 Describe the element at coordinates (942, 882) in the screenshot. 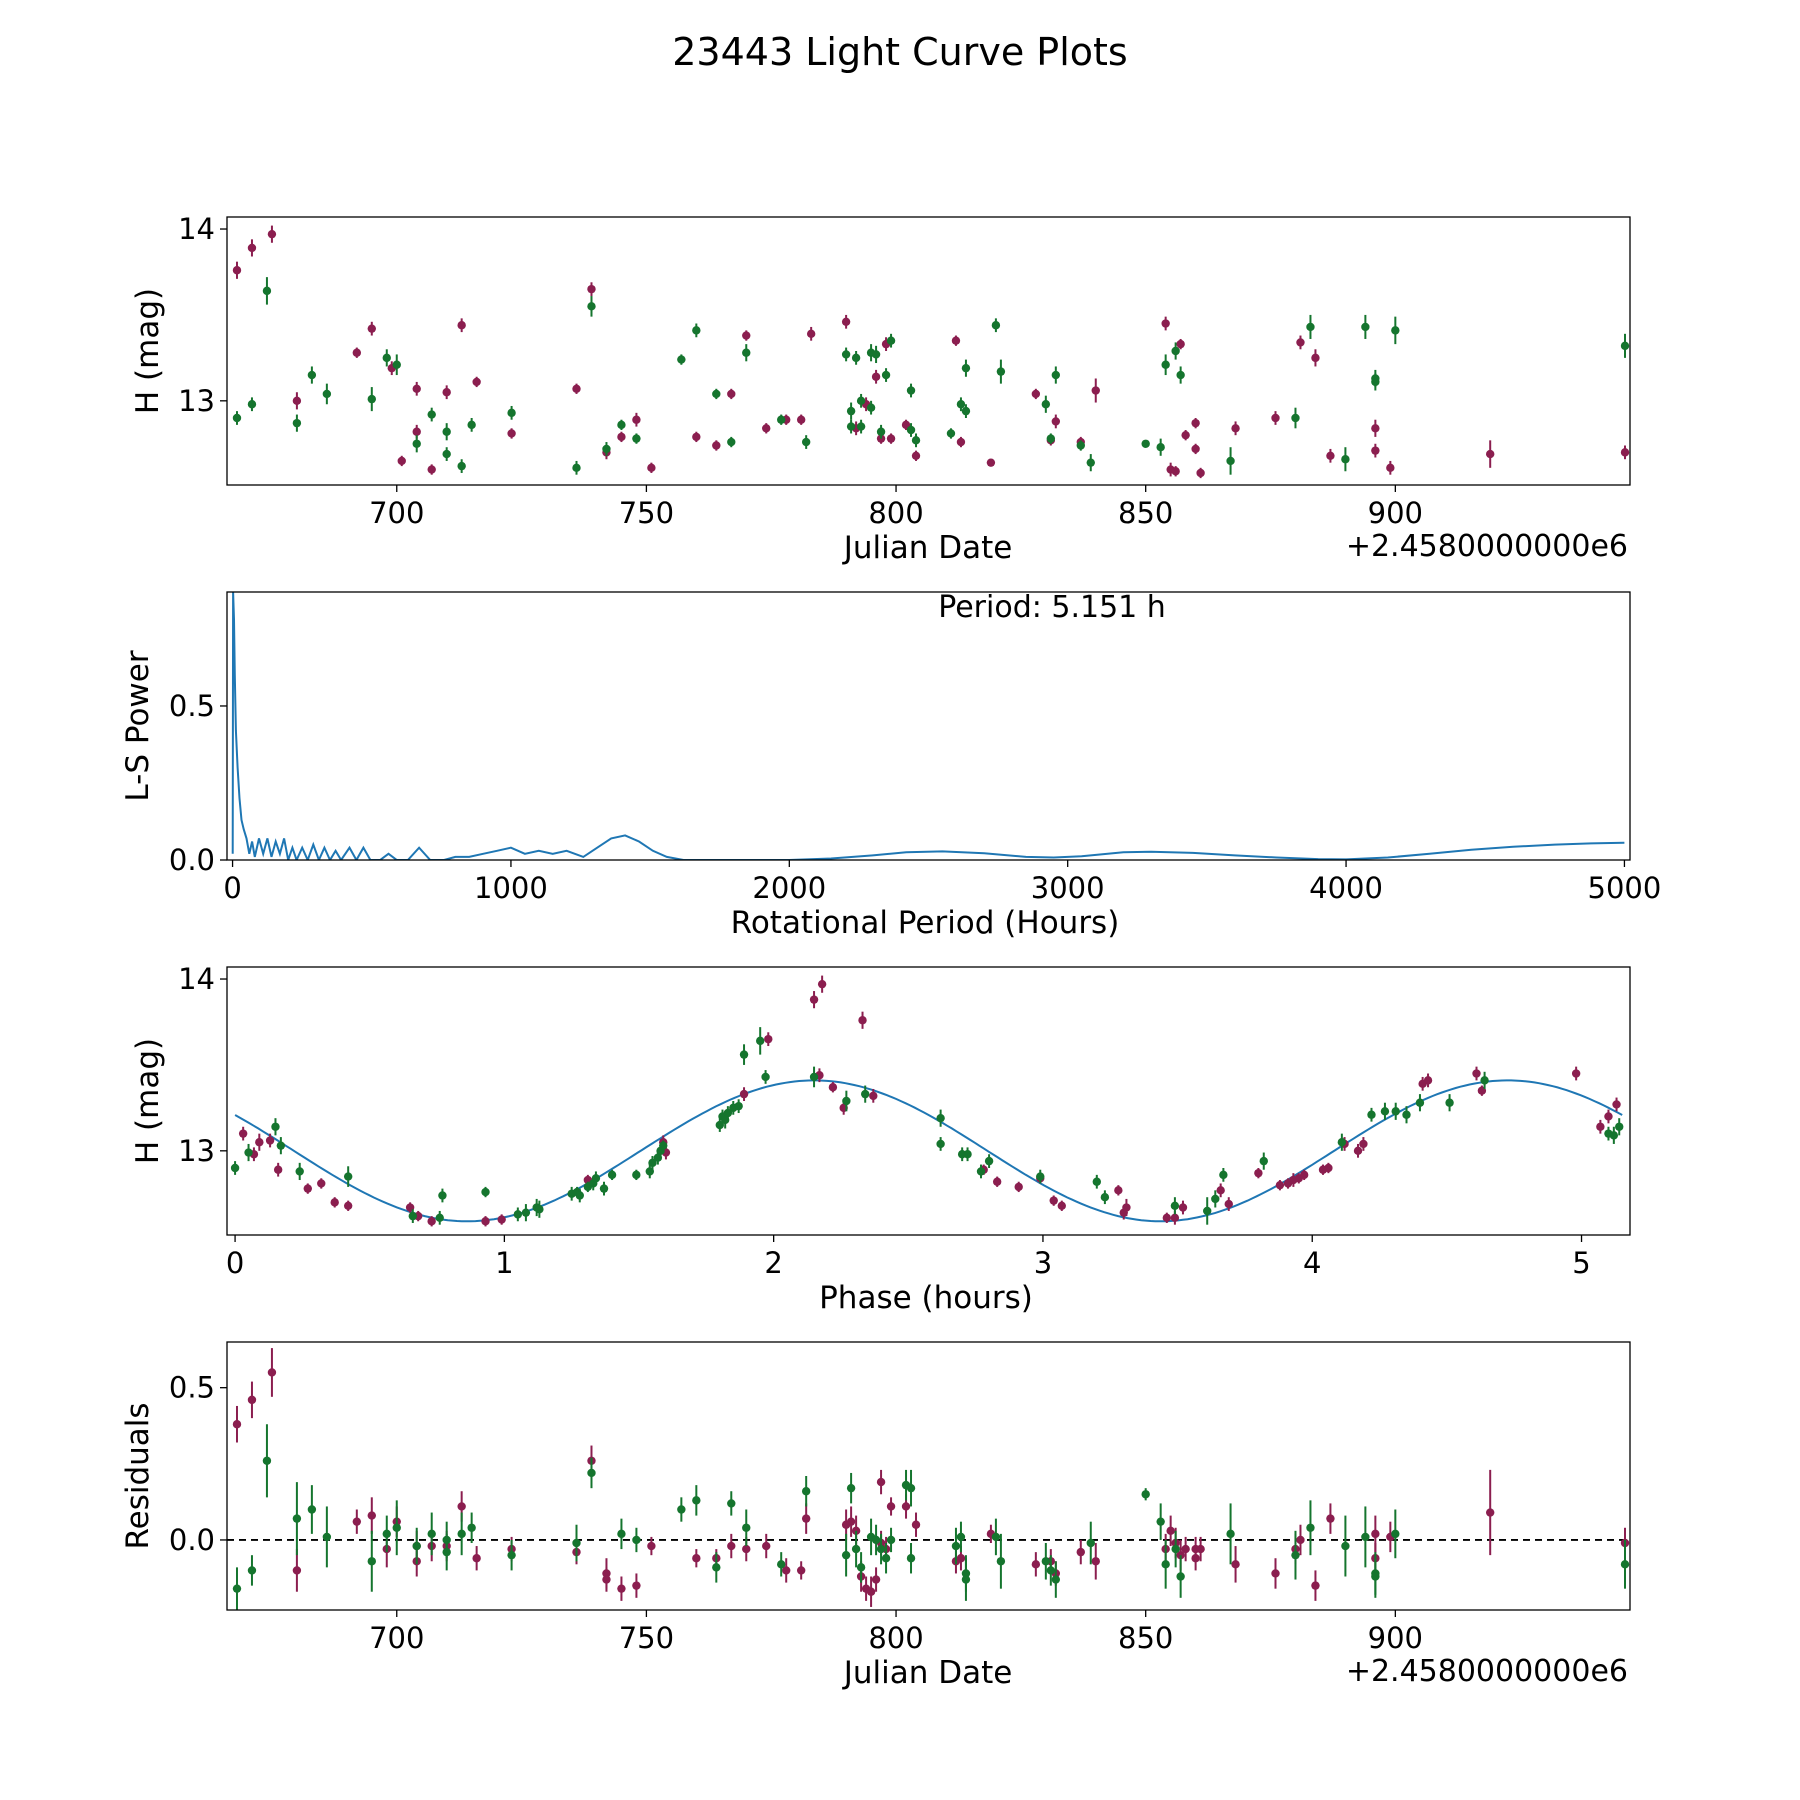

I see `periodogram-x-ticks: 0 1000 2000 3000 4000 5000` at that location.